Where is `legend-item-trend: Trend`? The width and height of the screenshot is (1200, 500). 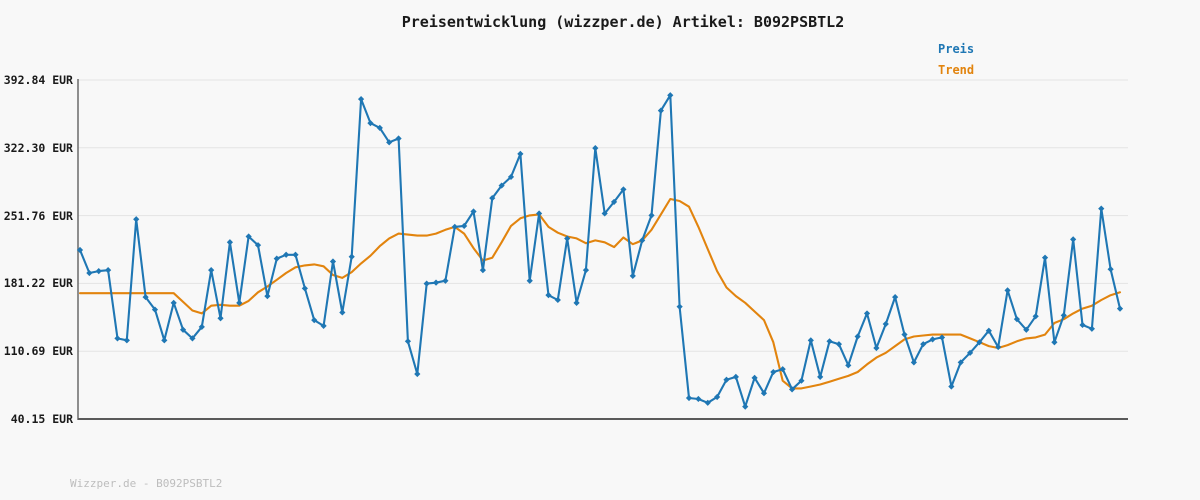 legend-item-trend: Trend is located at coordinates (956, 70).